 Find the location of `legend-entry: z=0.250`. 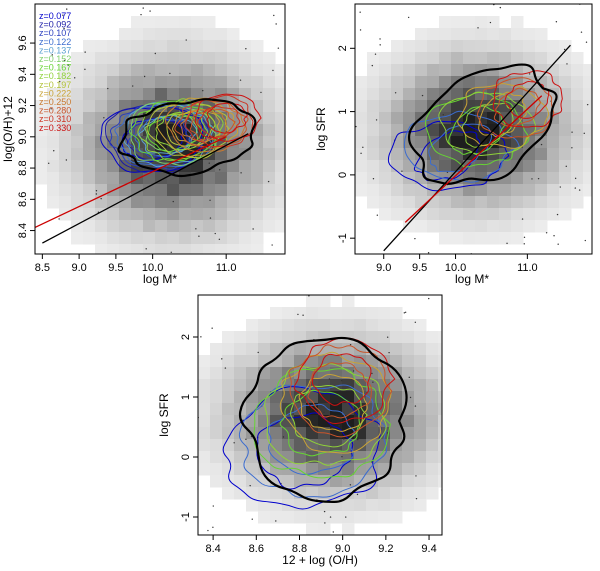

legend-entry: z=0.250 is located at coordinates (55, 102).